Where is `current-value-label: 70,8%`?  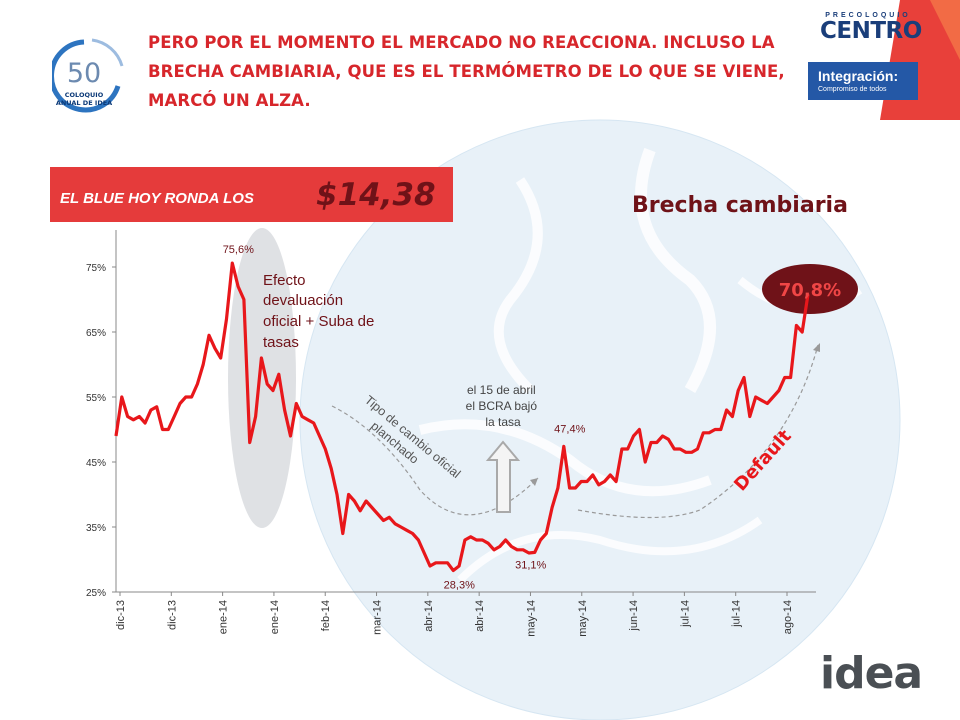
current-value-label: 70,8% is located at coordinates (810, 290).